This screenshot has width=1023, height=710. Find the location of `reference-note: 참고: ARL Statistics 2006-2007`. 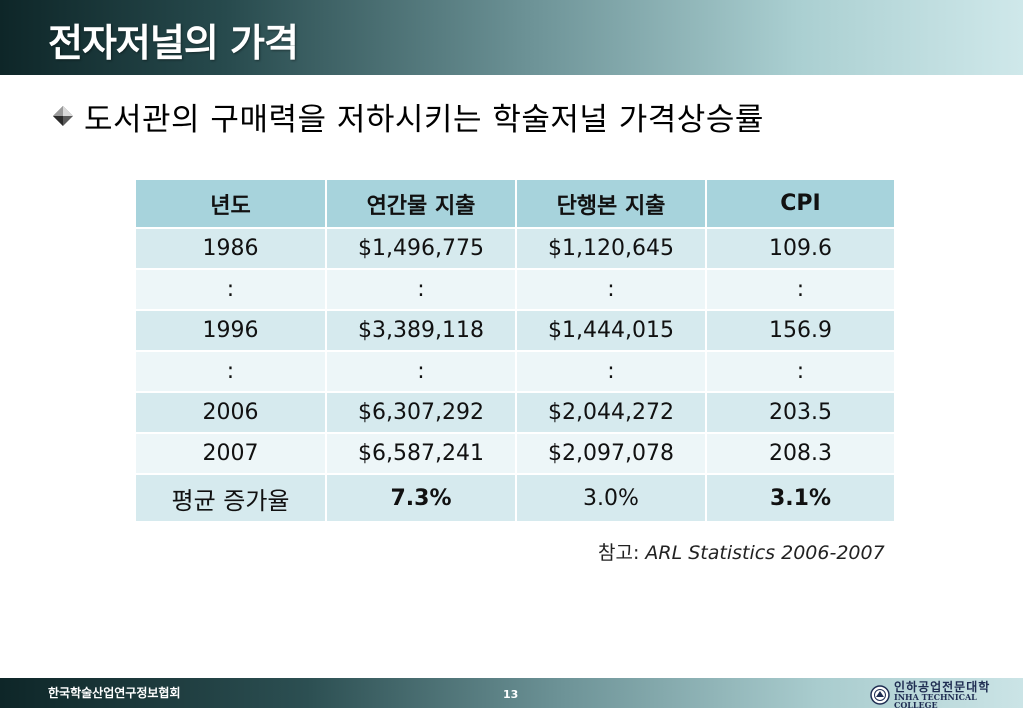

reference-note: 참고: ARL Statistics 2006-2007 is located at coordinates (741, 551).